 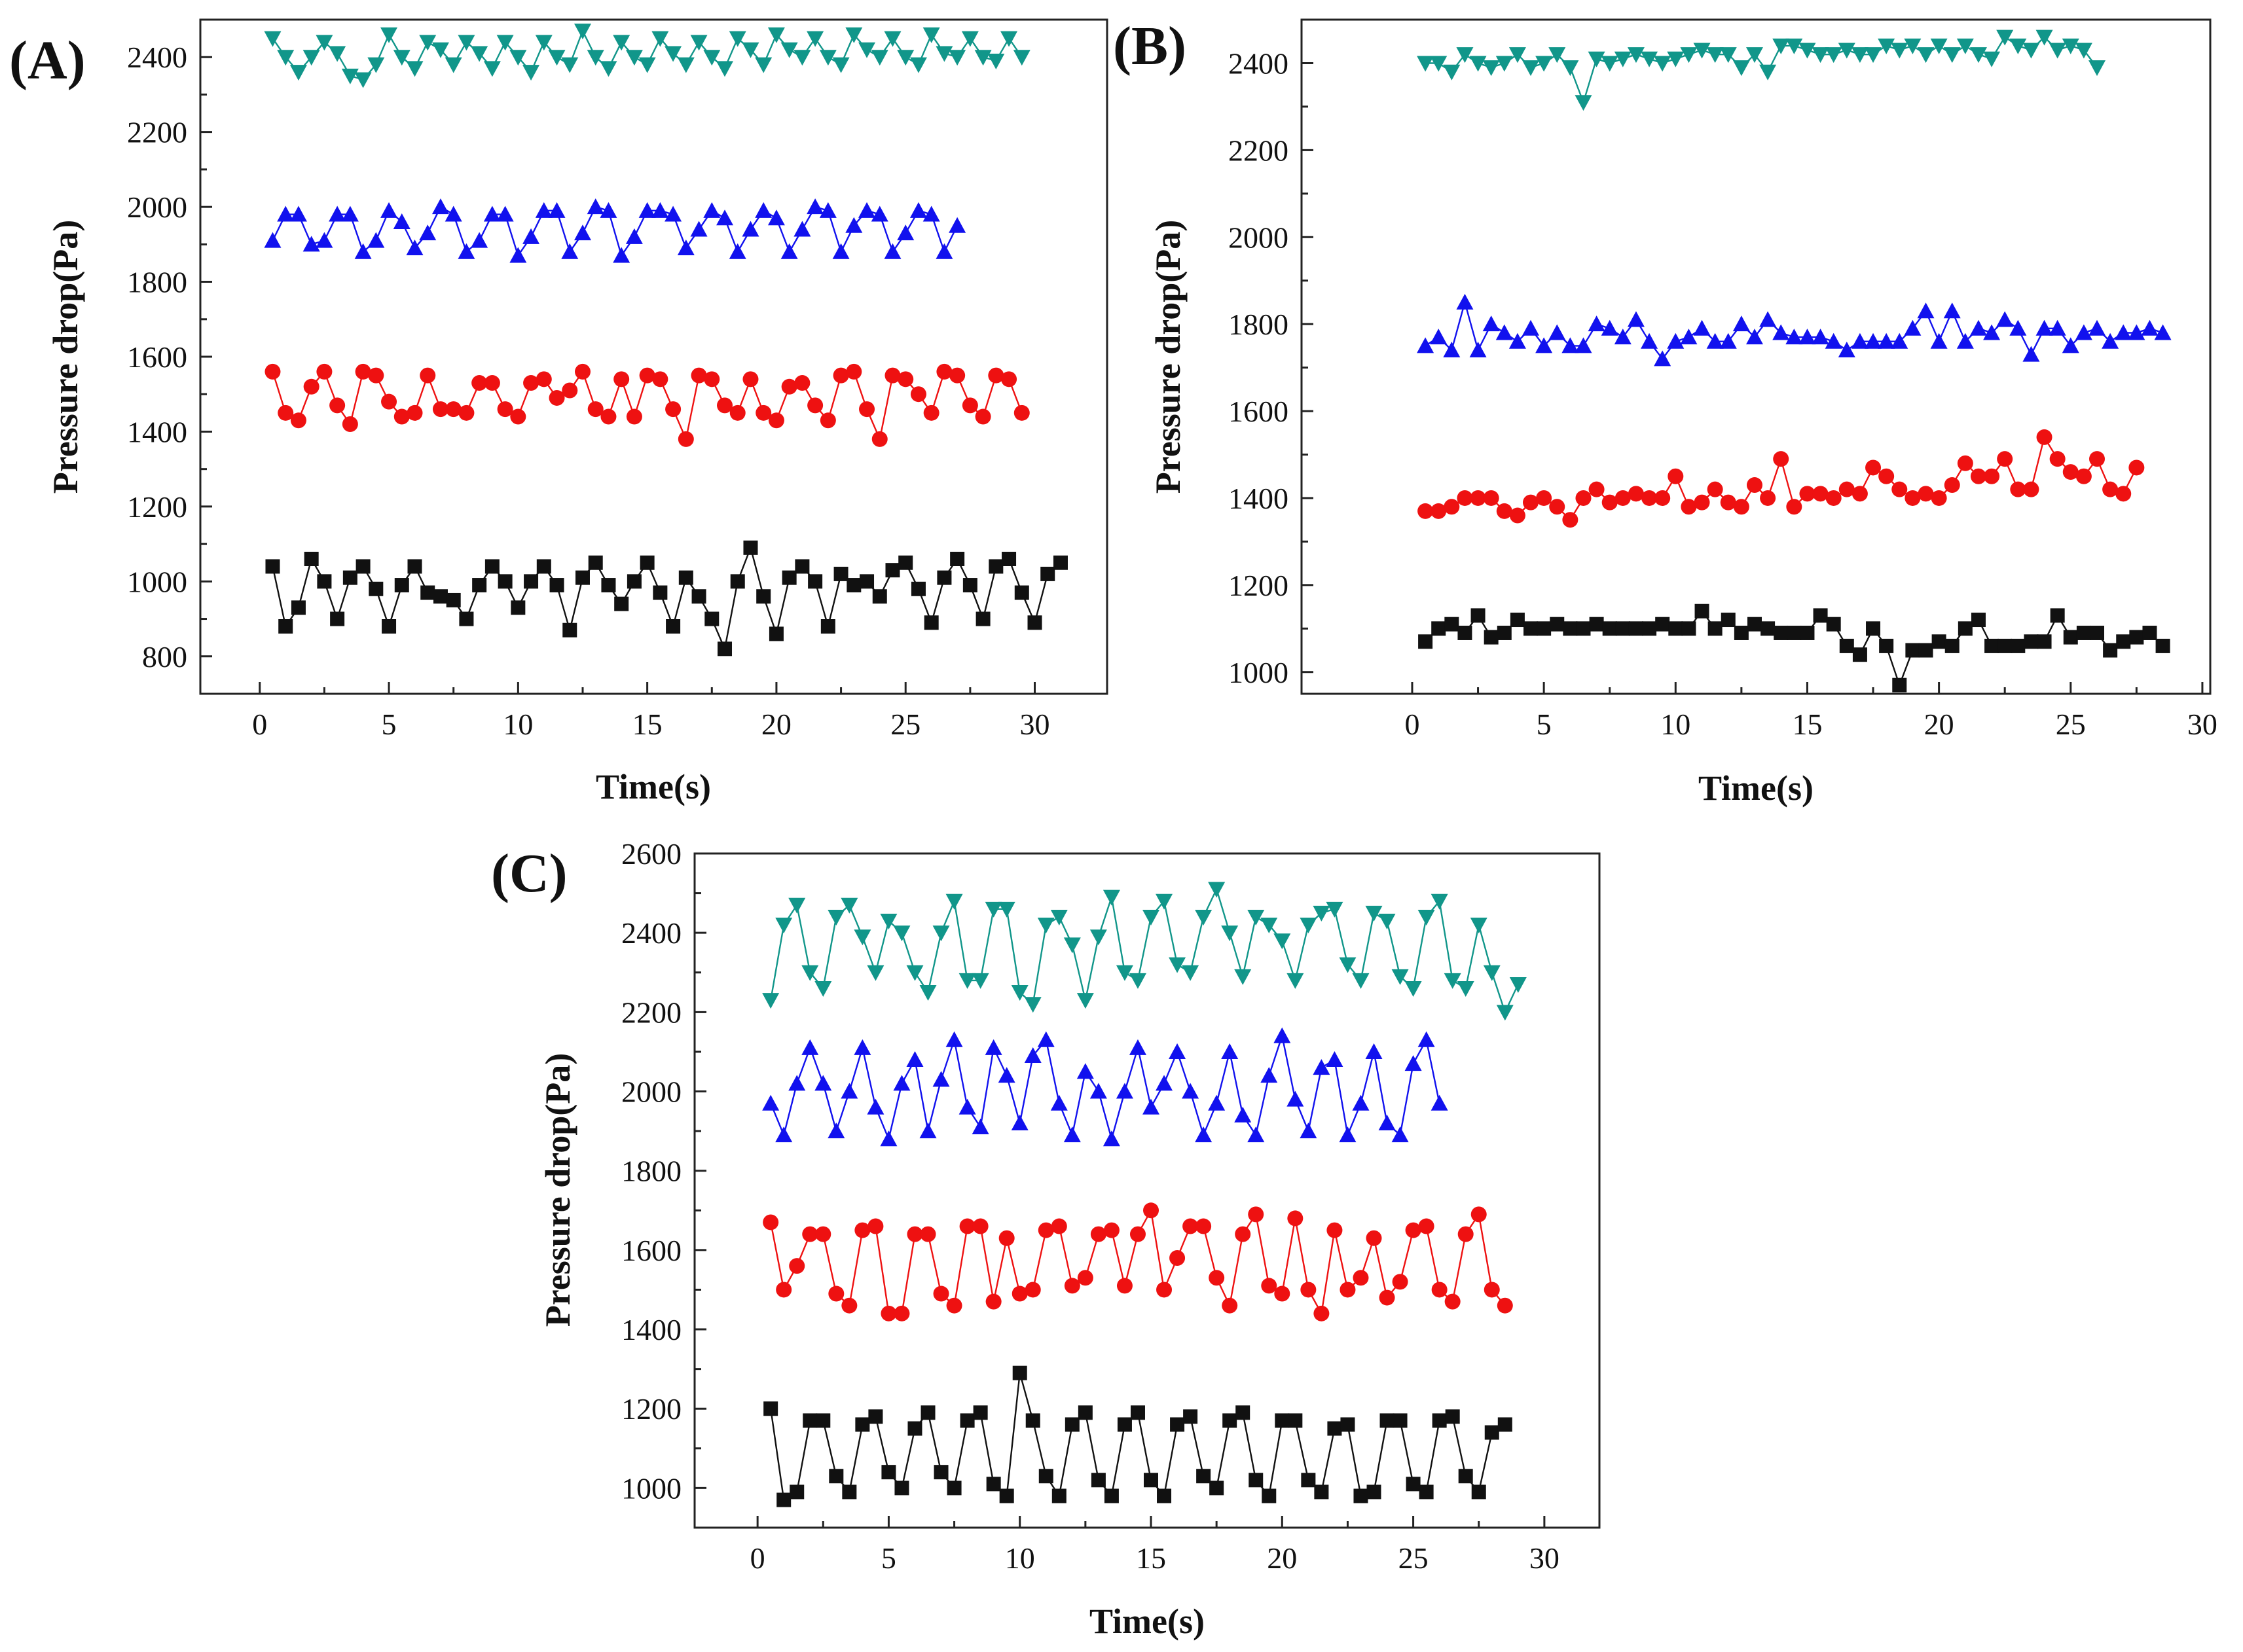 What do you see at coordinates (157, 207) in the screenshot?
I see `panel-a-y-tick-label: 2000` at bounding box center [157, 207].